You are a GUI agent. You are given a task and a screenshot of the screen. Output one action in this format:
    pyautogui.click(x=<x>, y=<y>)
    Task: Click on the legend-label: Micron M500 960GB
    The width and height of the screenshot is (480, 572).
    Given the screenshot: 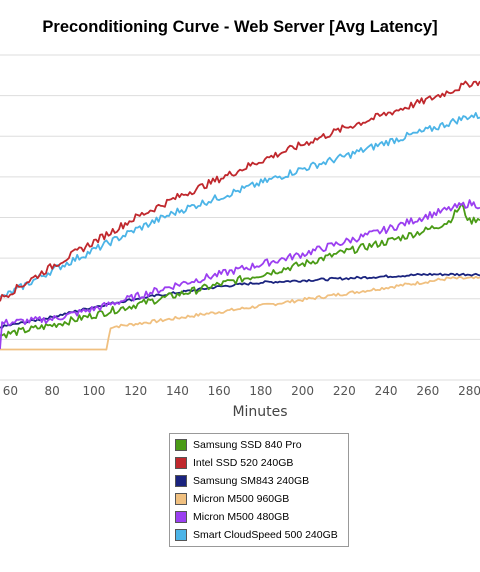 What is the action you would take?
    pyautogui.click(x=241, y=499)
    